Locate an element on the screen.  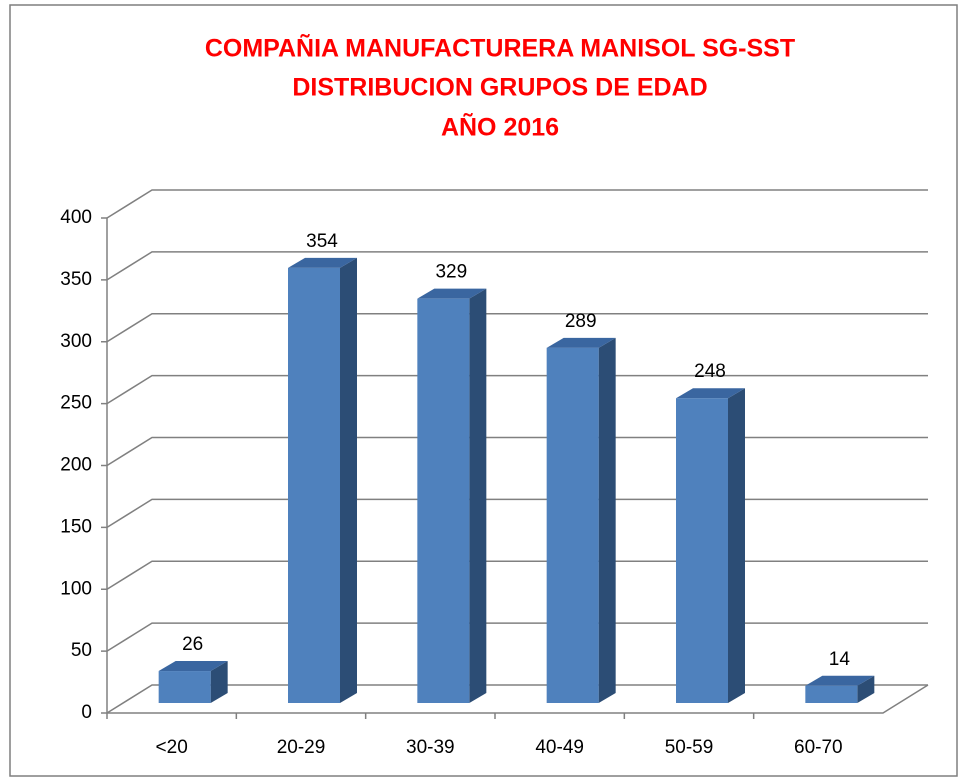
y-tick-label: 400 is located at coordinates (76, 217).